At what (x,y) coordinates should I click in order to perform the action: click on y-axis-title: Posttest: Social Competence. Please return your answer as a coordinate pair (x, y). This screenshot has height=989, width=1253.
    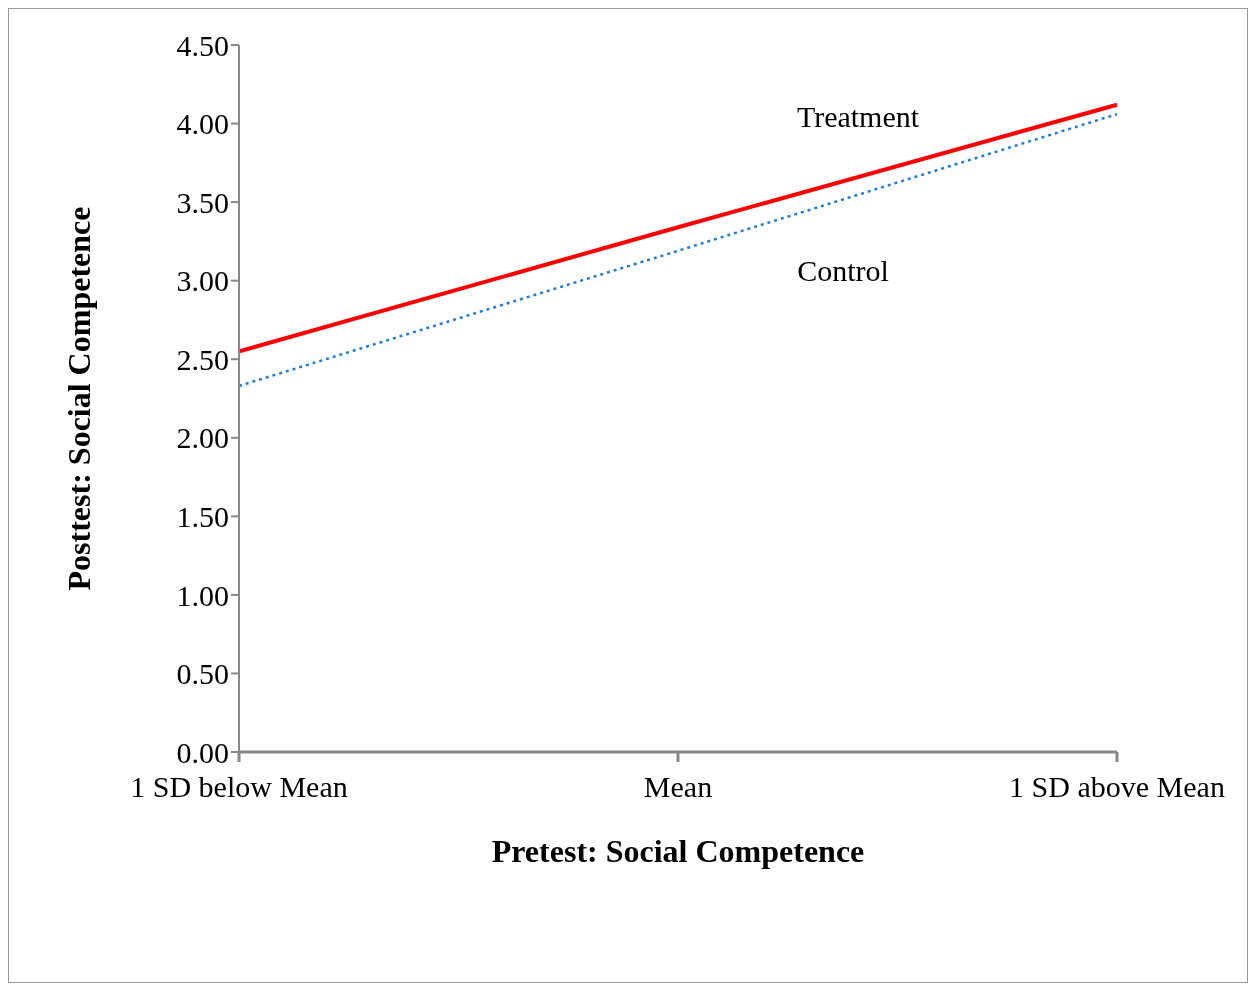
    Looking at the image, I should click on (79, 398).